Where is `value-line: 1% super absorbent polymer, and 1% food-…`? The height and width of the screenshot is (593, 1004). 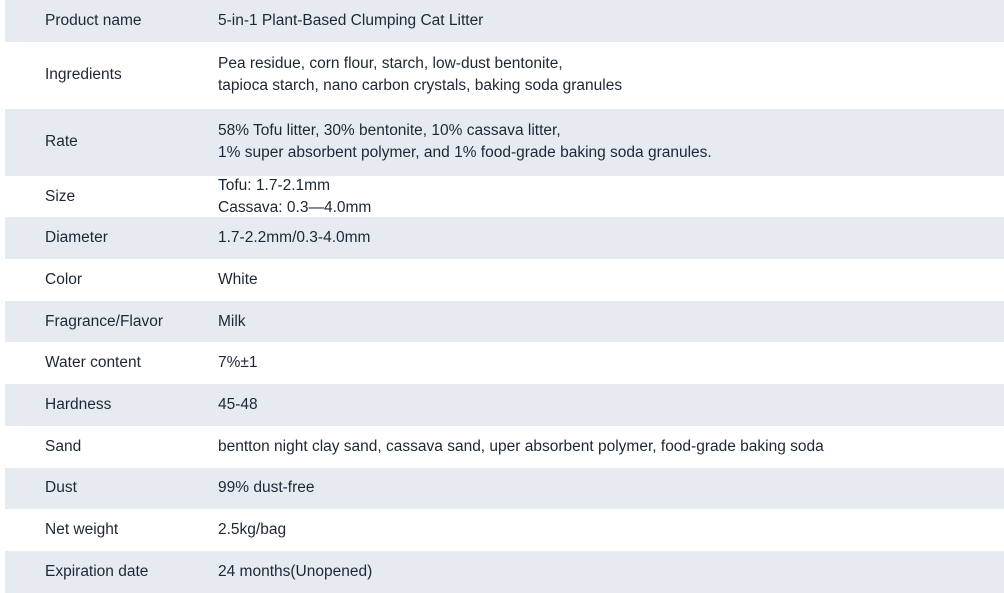 value-line: 1% super absorbent polymer, and 1% food-… is located at coordinates (465, 153).